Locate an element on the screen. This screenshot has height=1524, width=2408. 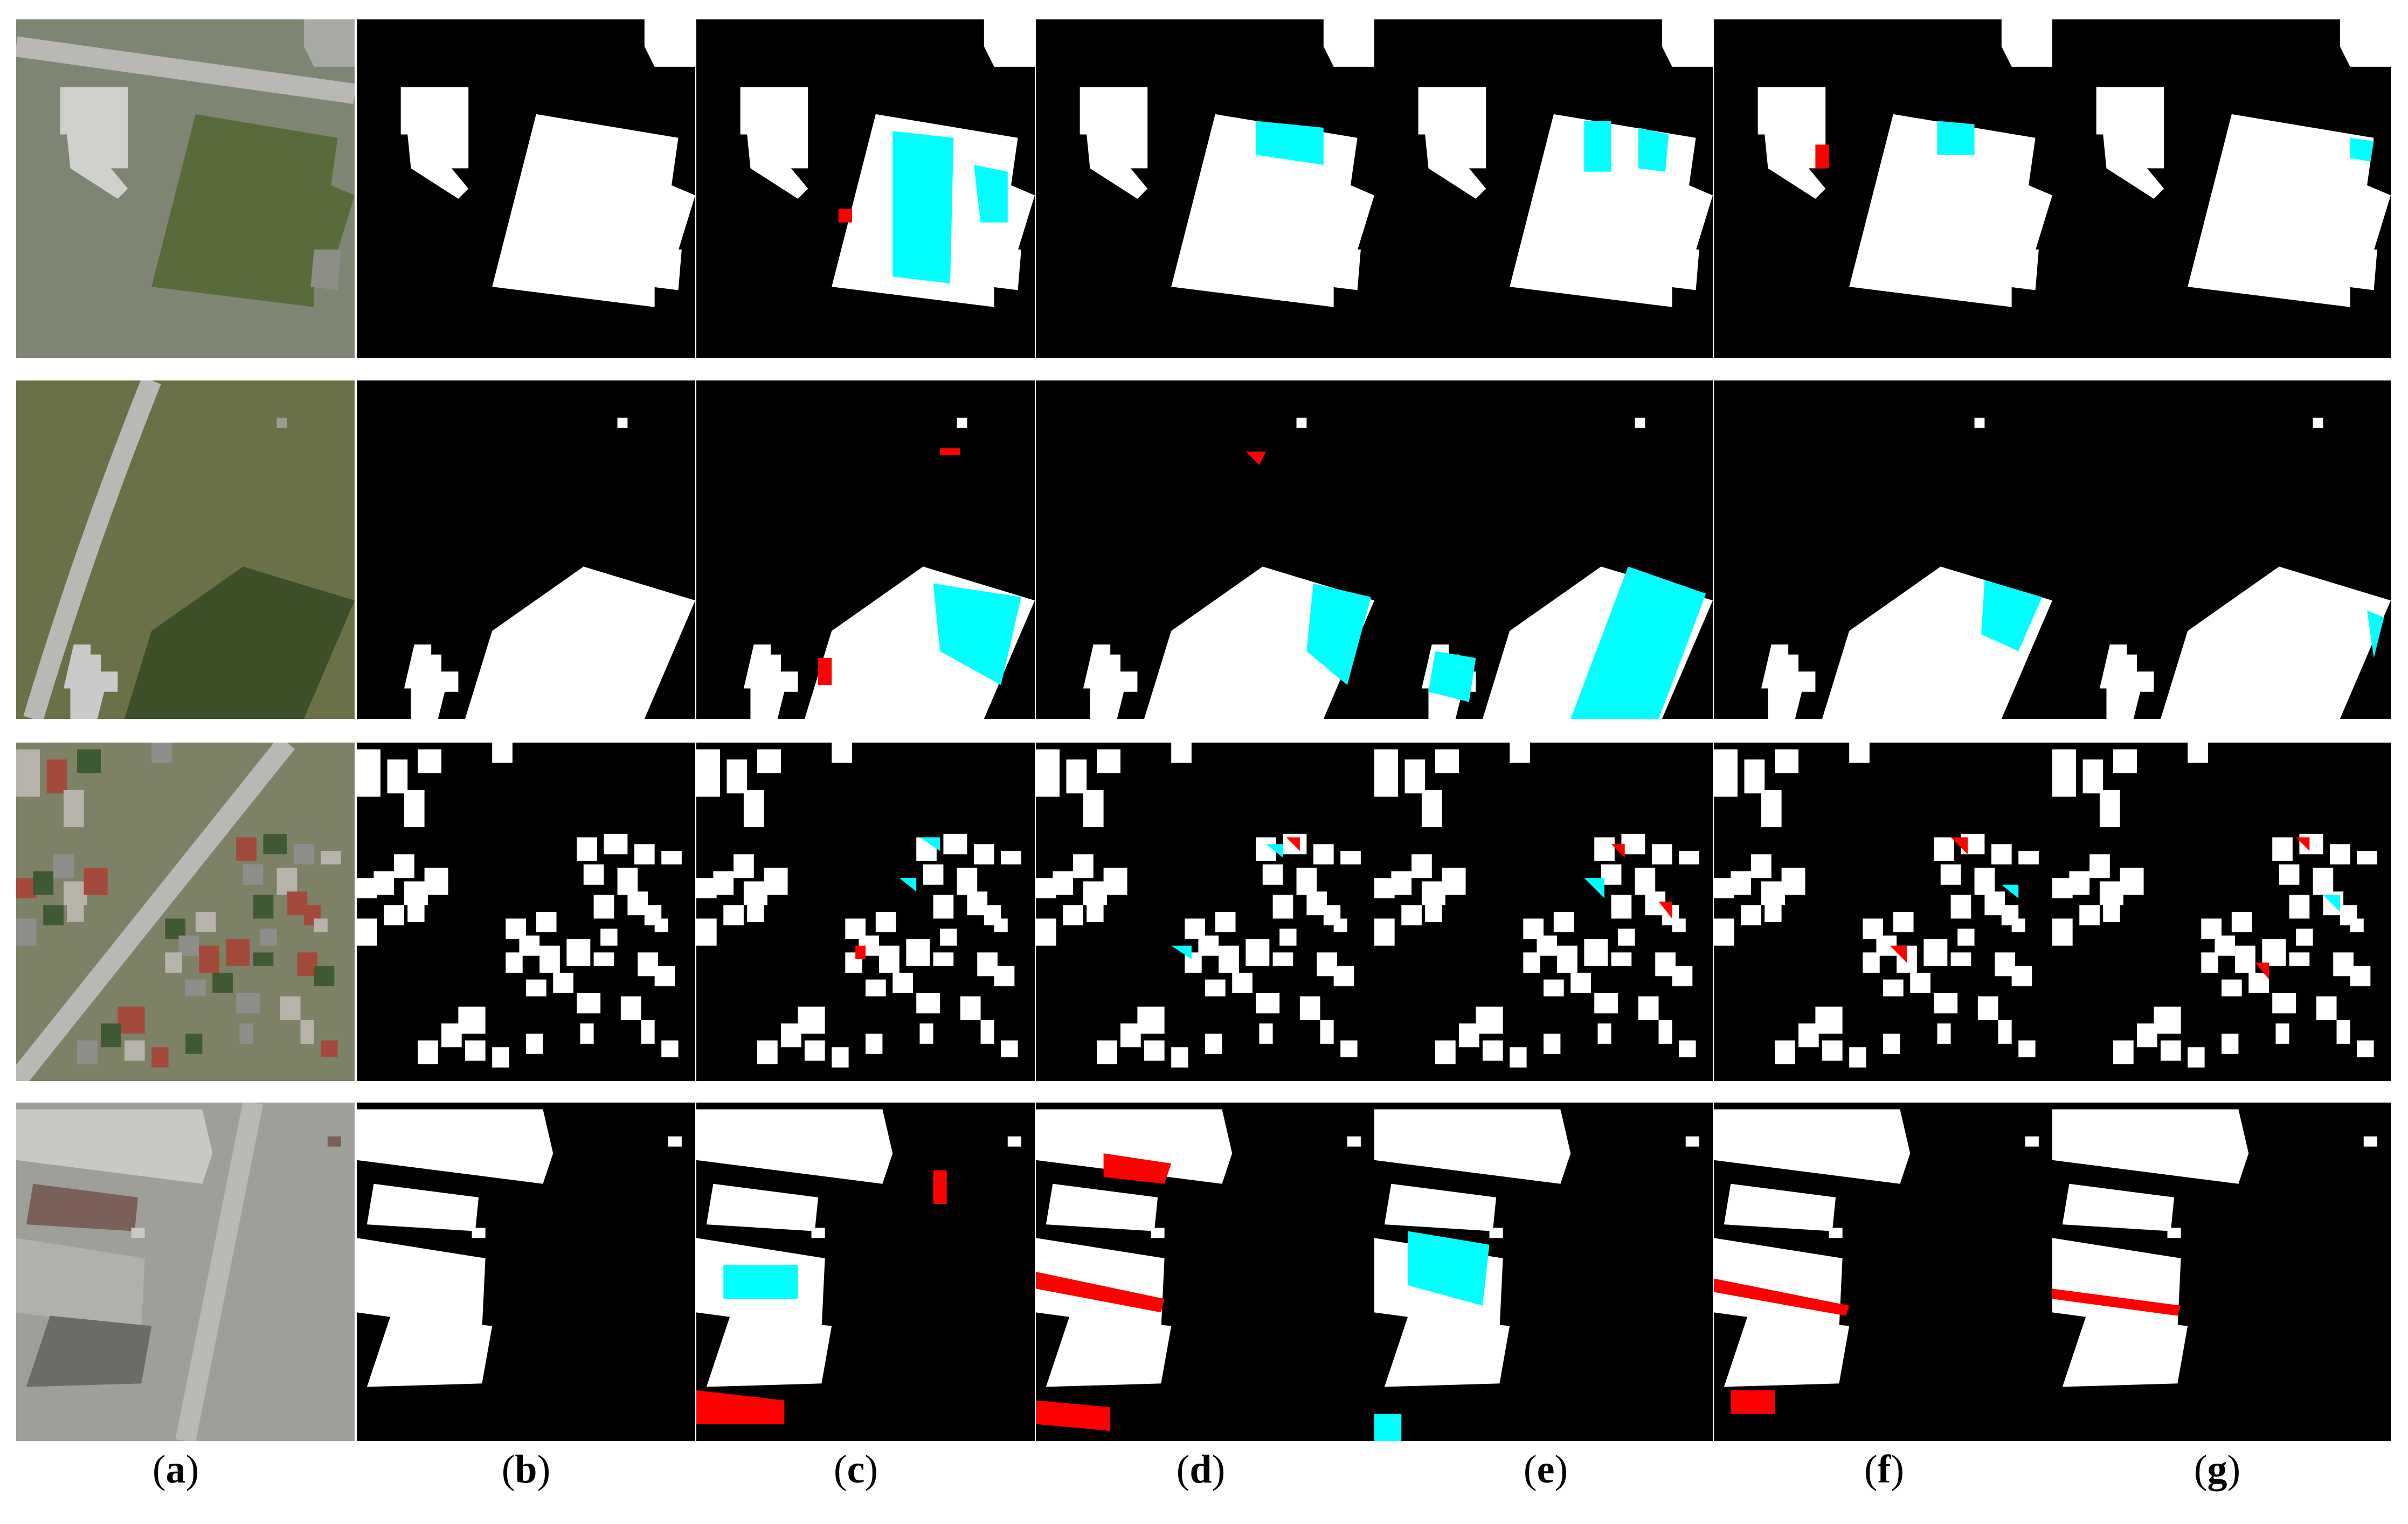
aerial-road is located at coordinates (219, 1272).